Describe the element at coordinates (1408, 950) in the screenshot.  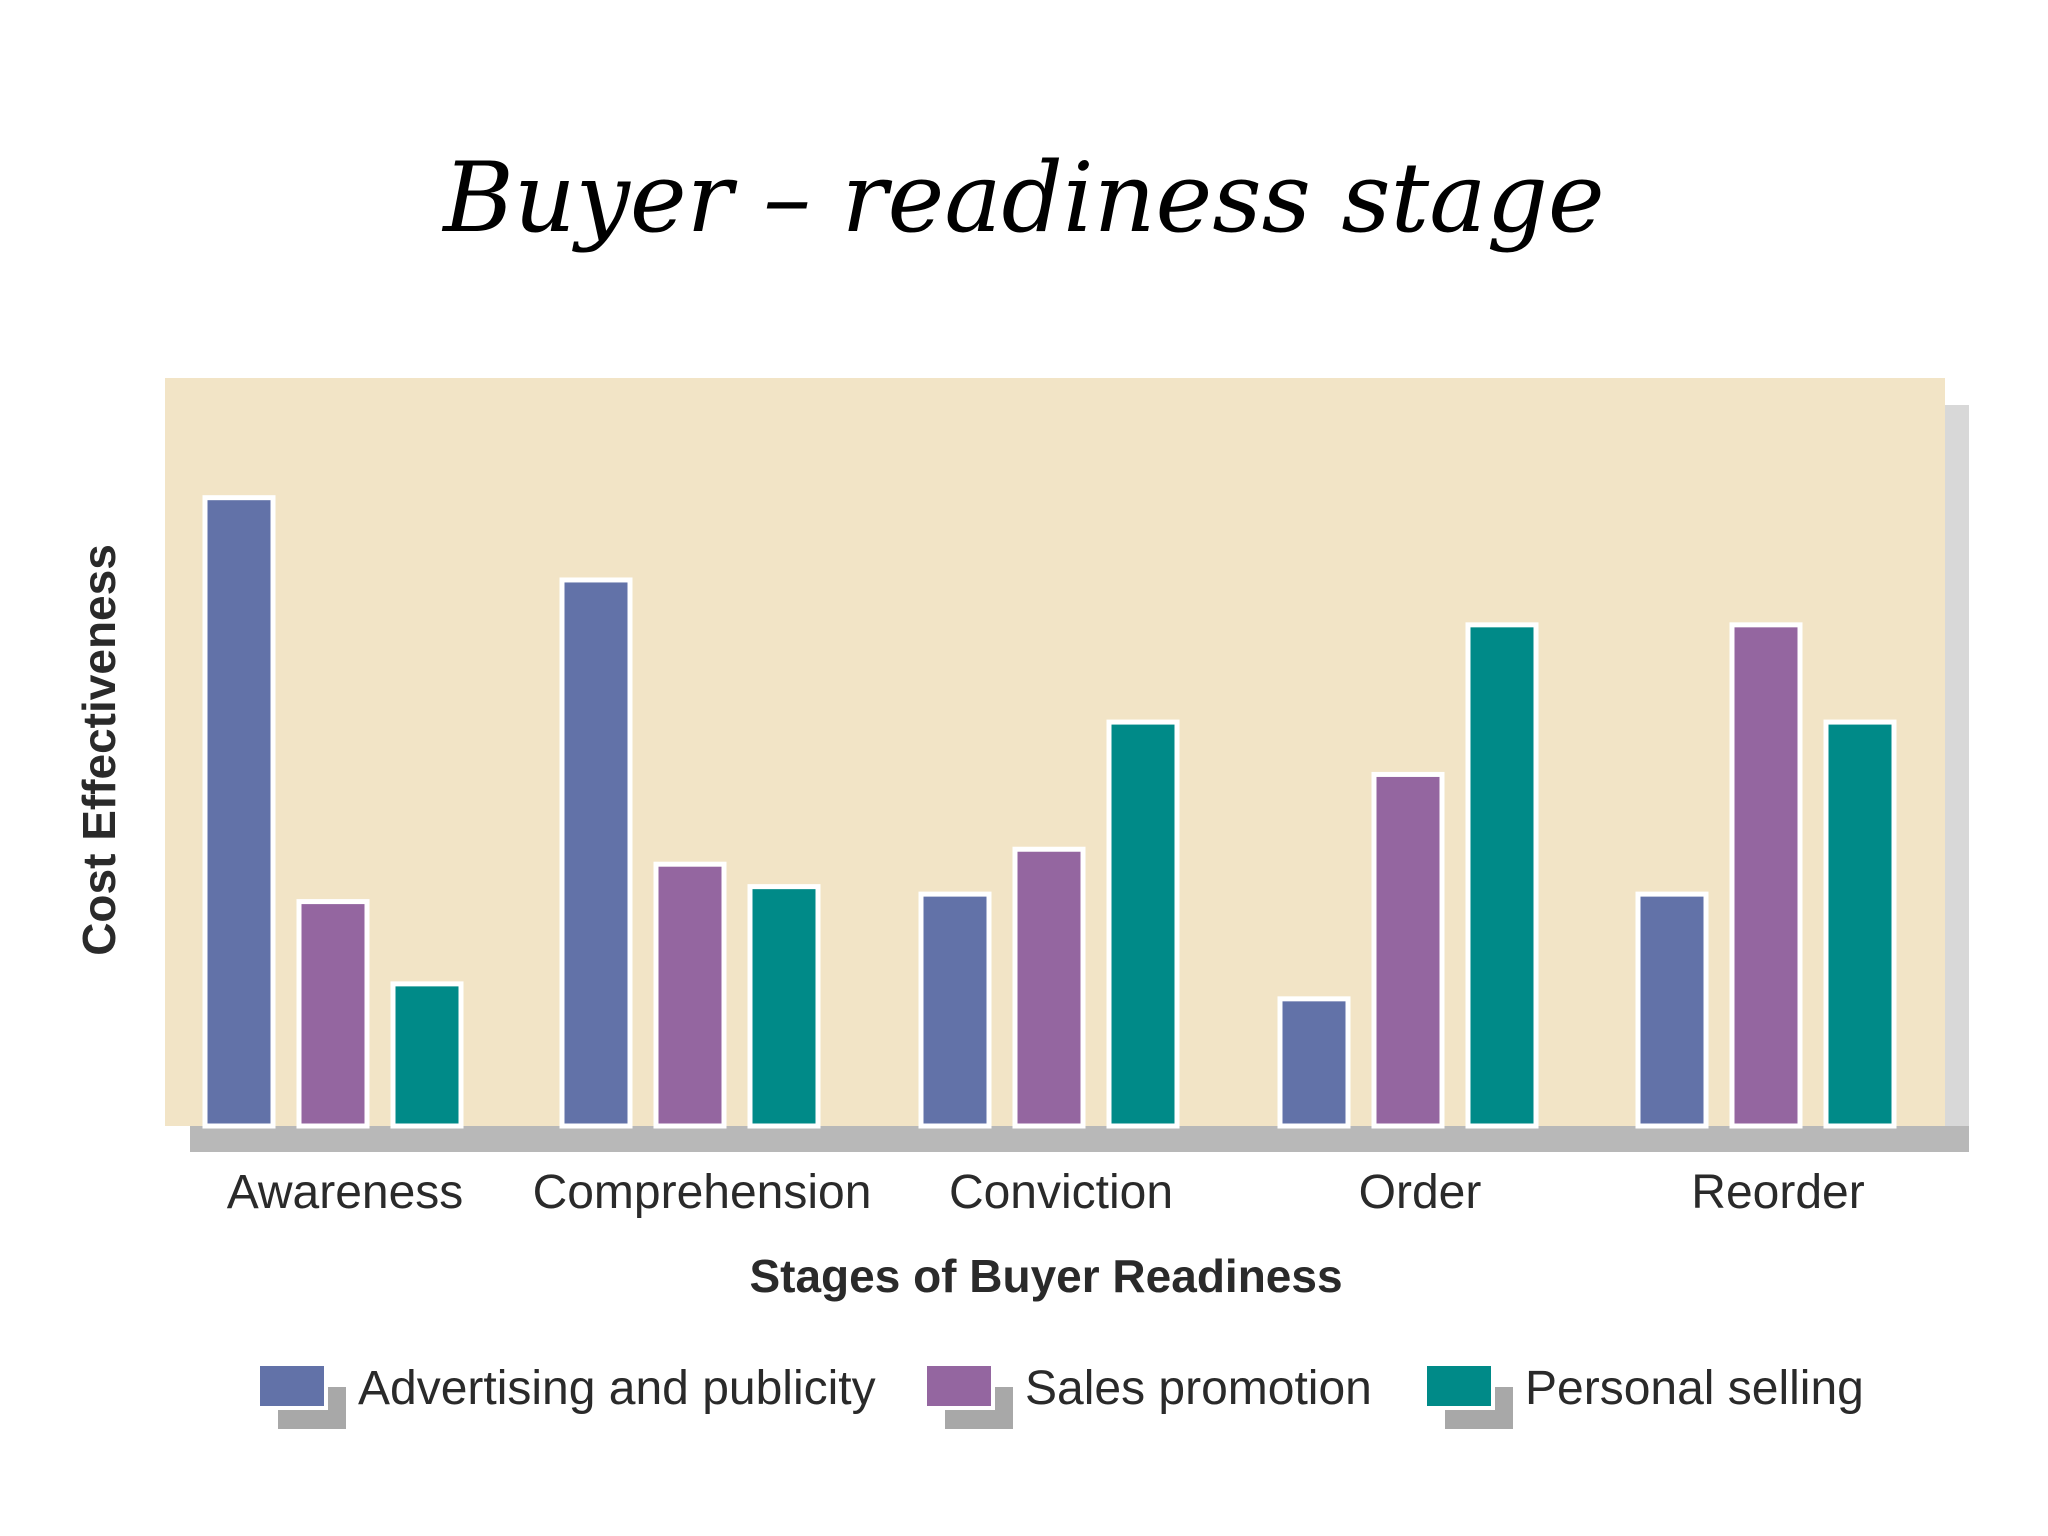
I see `bar-order-sales-promotion` at that location.